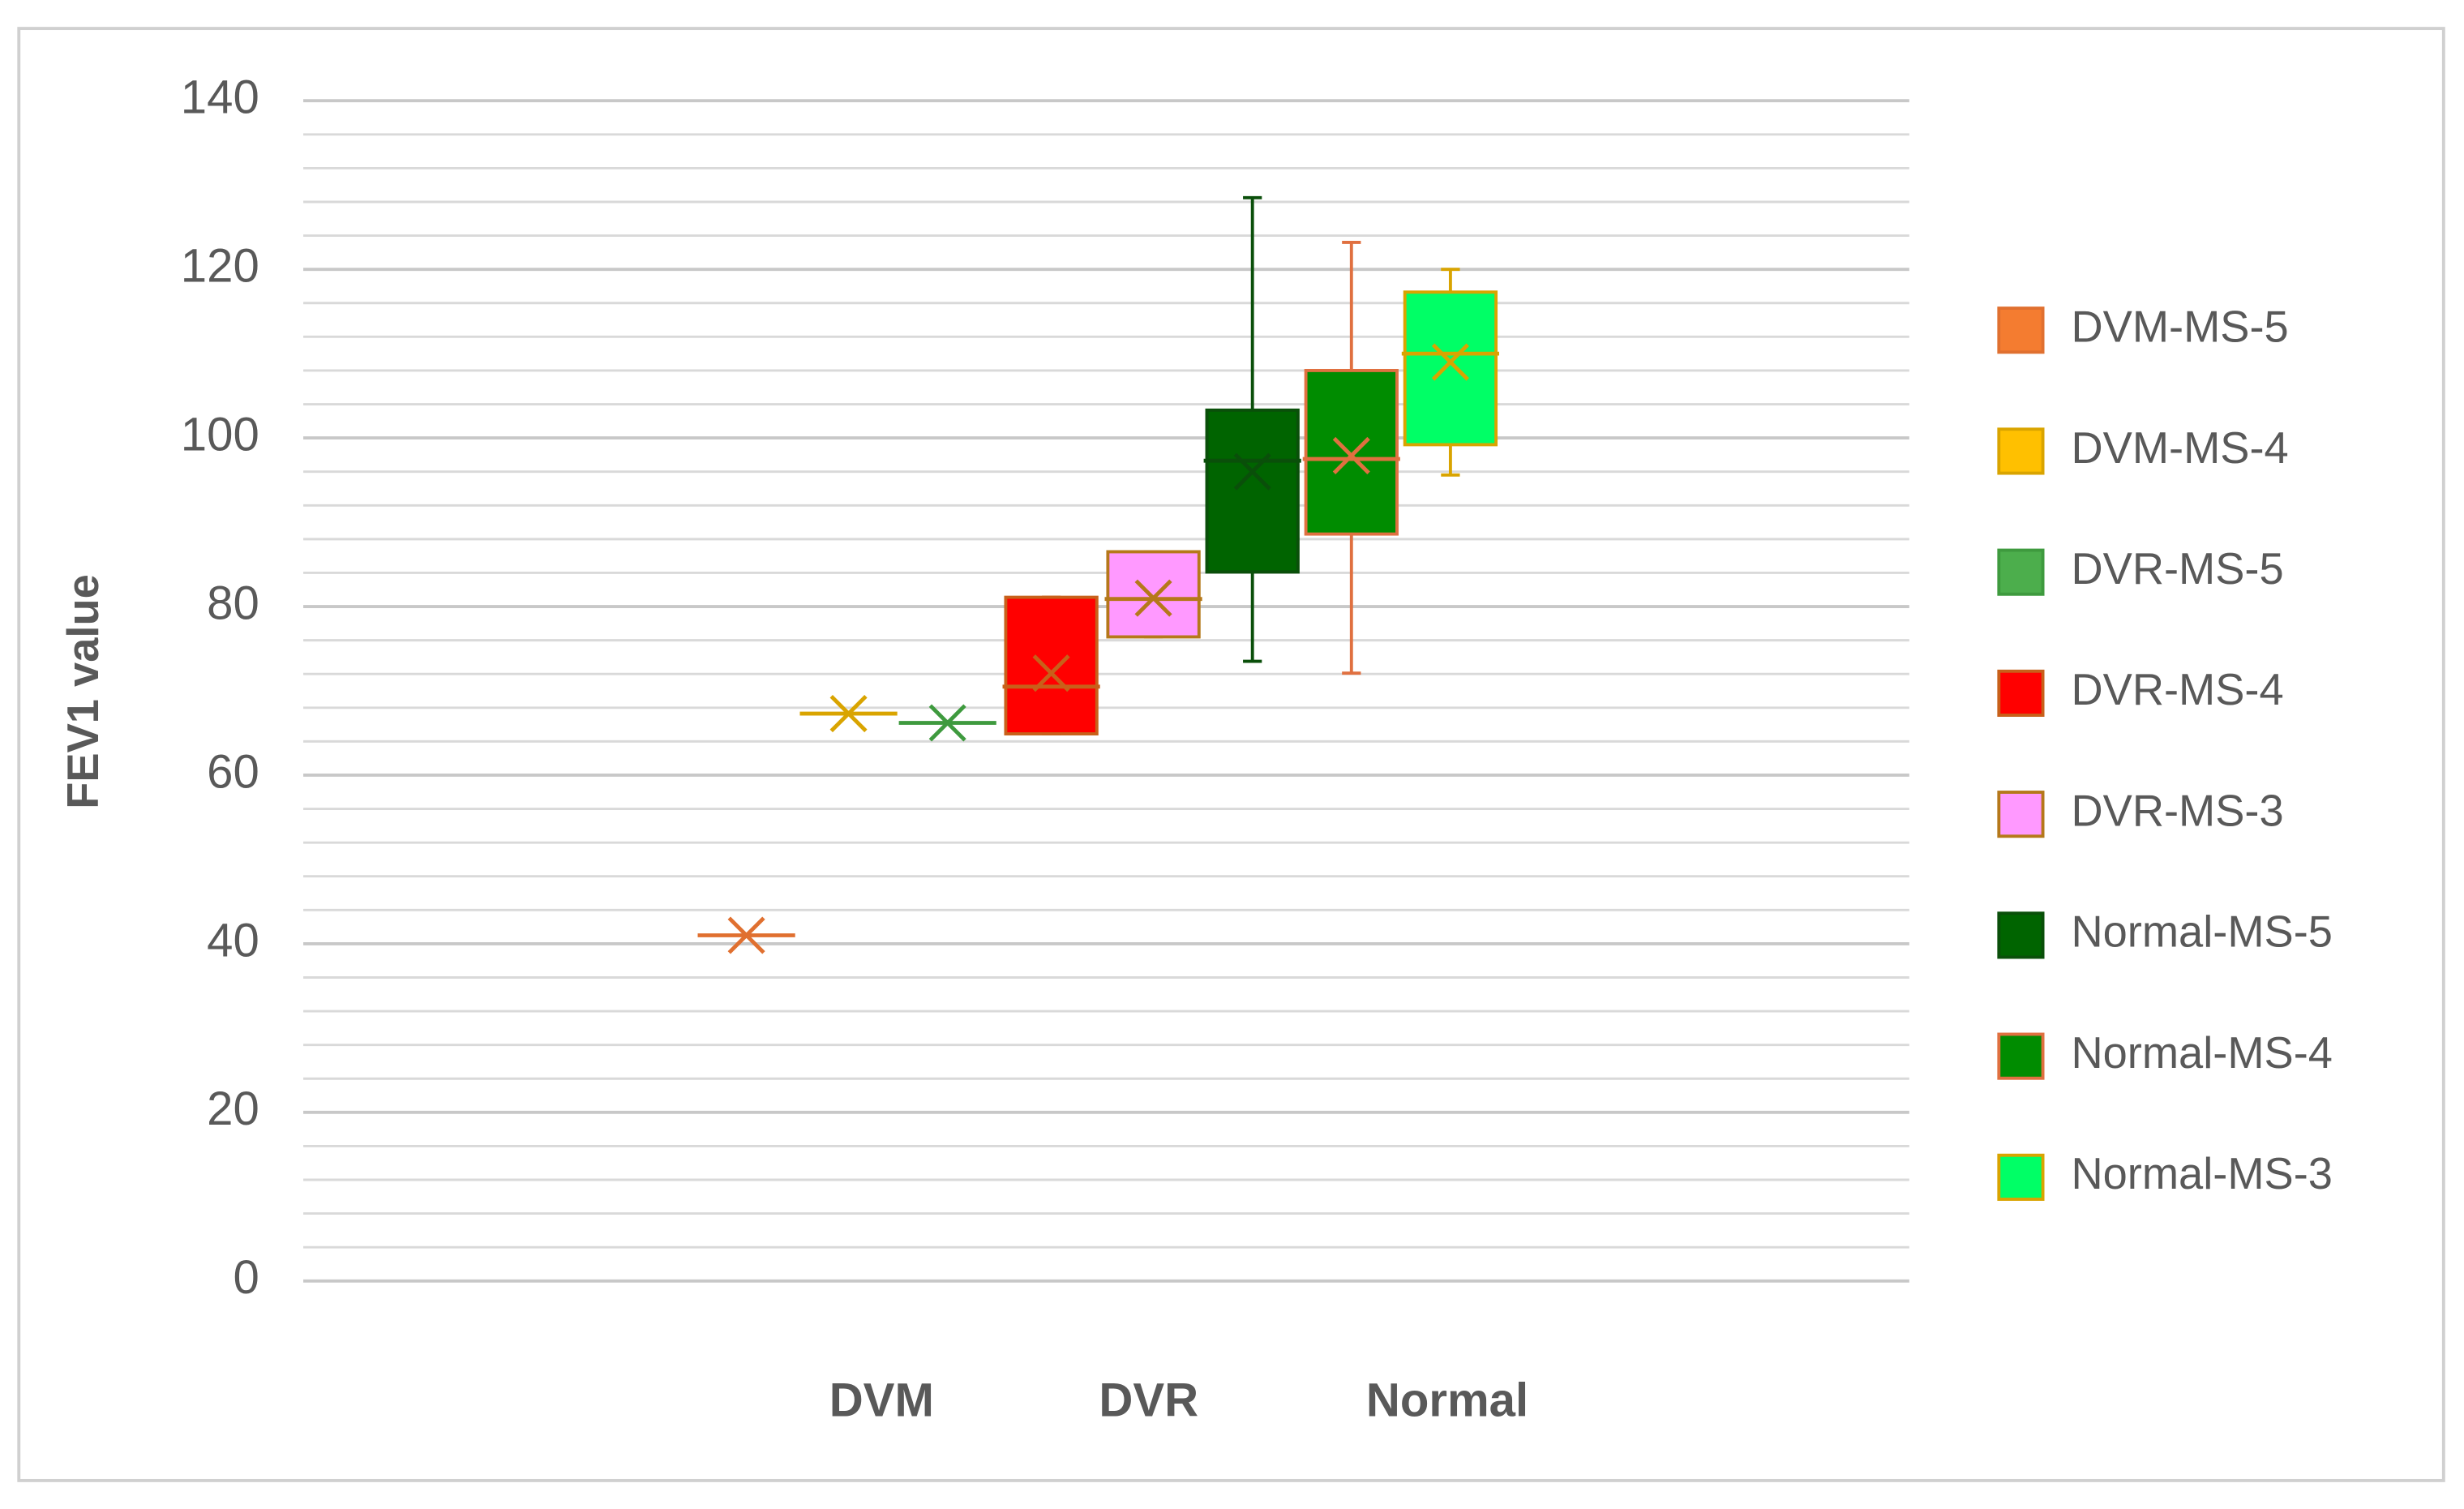 Image resolution: width=2464 pixels, height=1509 pixels. What do you see at coordinates (881, 1400) in the screenshot?
I see `x-category-label: DVM` at bounding box center [881, 1400].